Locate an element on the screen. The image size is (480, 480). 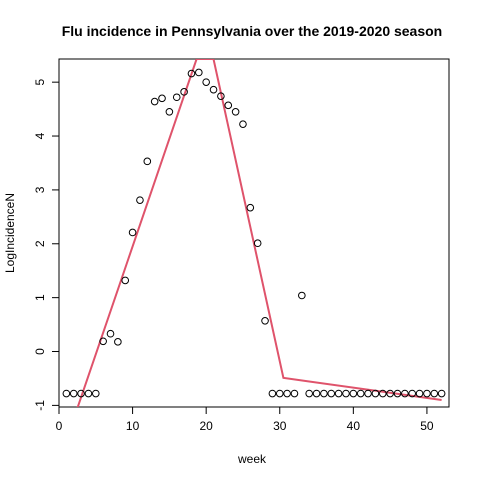
x-tick-label: 30 is located at coordinates (280, 426).